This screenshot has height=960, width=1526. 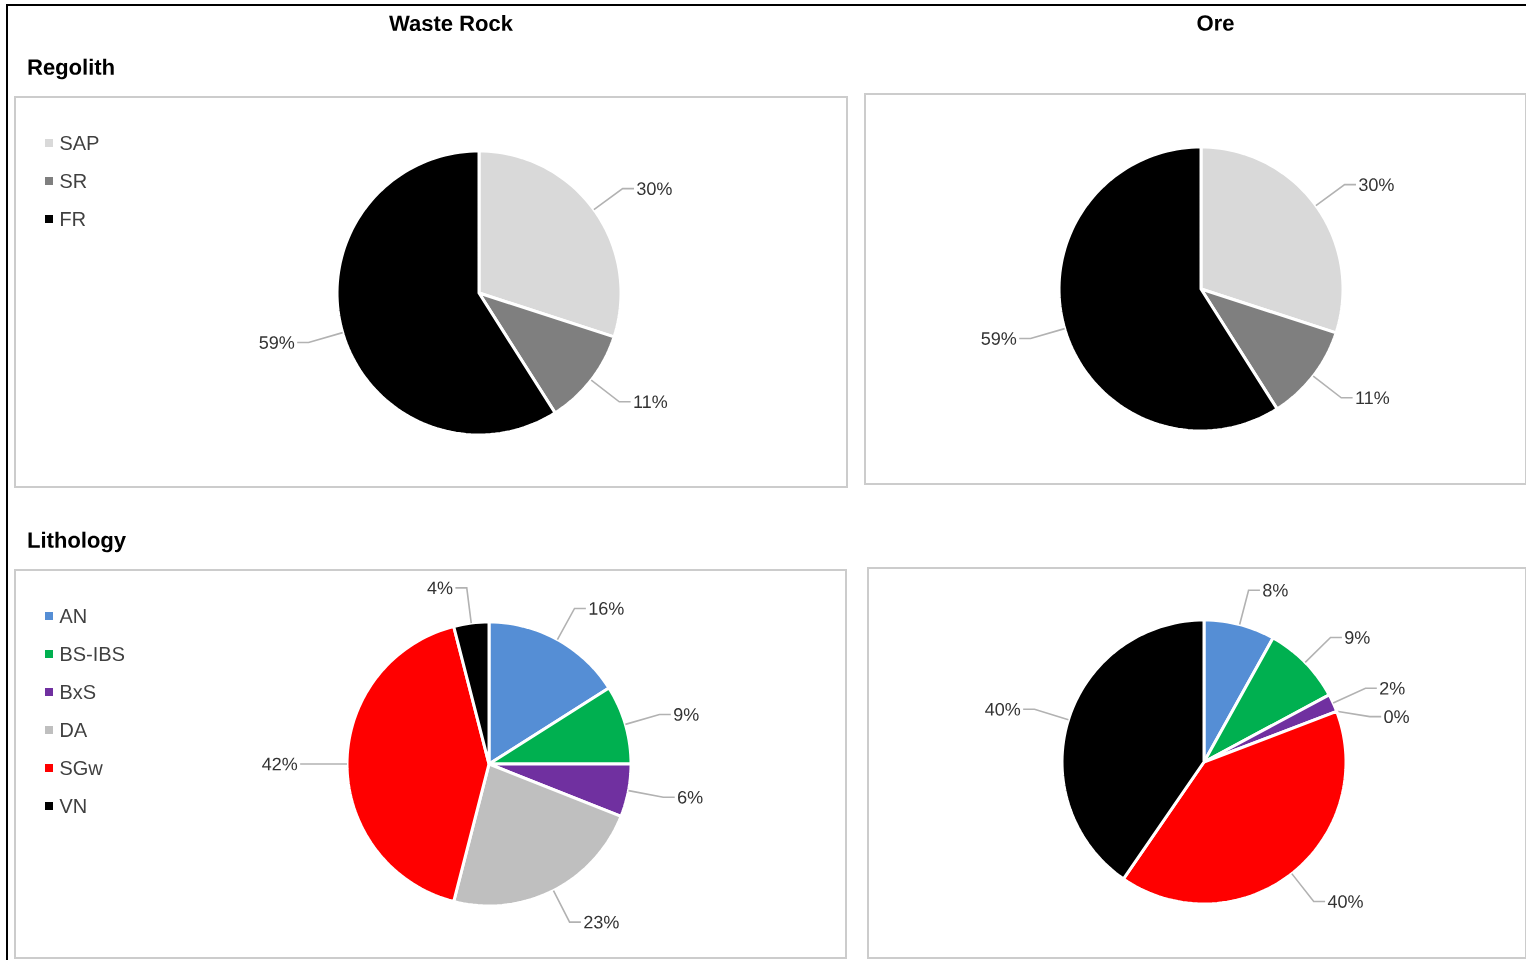 What do you see at coordinates (1396, 717) in the screenshot?
I see `text: 0%` at bounding box center [1396, 717].